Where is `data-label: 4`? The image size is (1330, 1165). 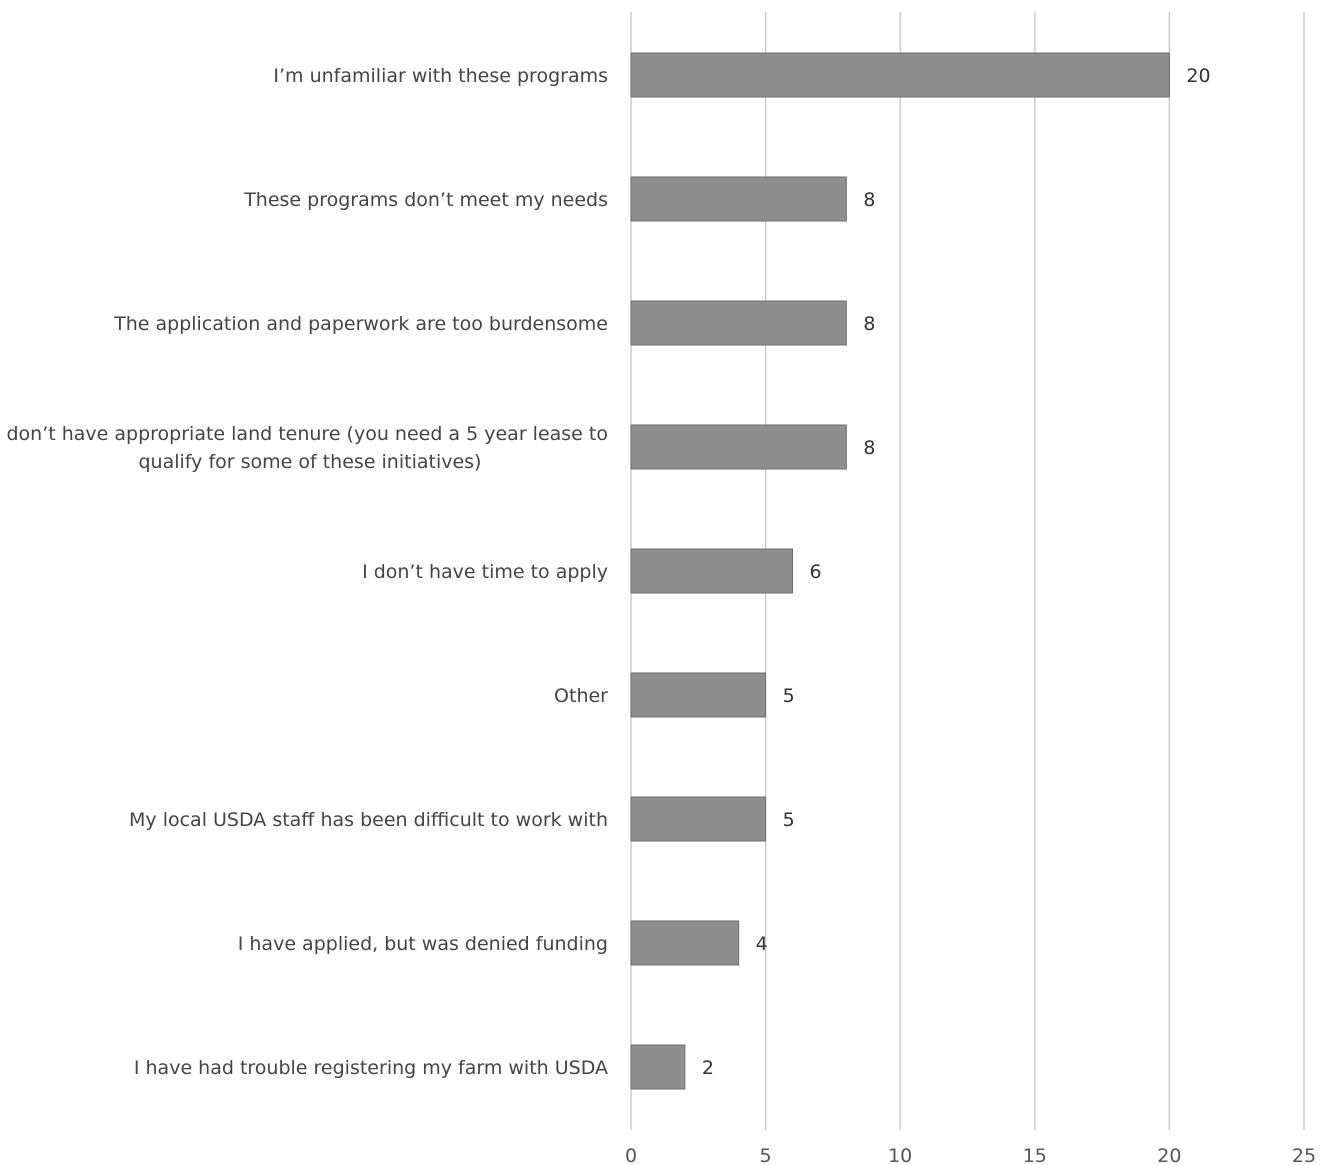
data-label: 4 is located at coordinates (762, 944).